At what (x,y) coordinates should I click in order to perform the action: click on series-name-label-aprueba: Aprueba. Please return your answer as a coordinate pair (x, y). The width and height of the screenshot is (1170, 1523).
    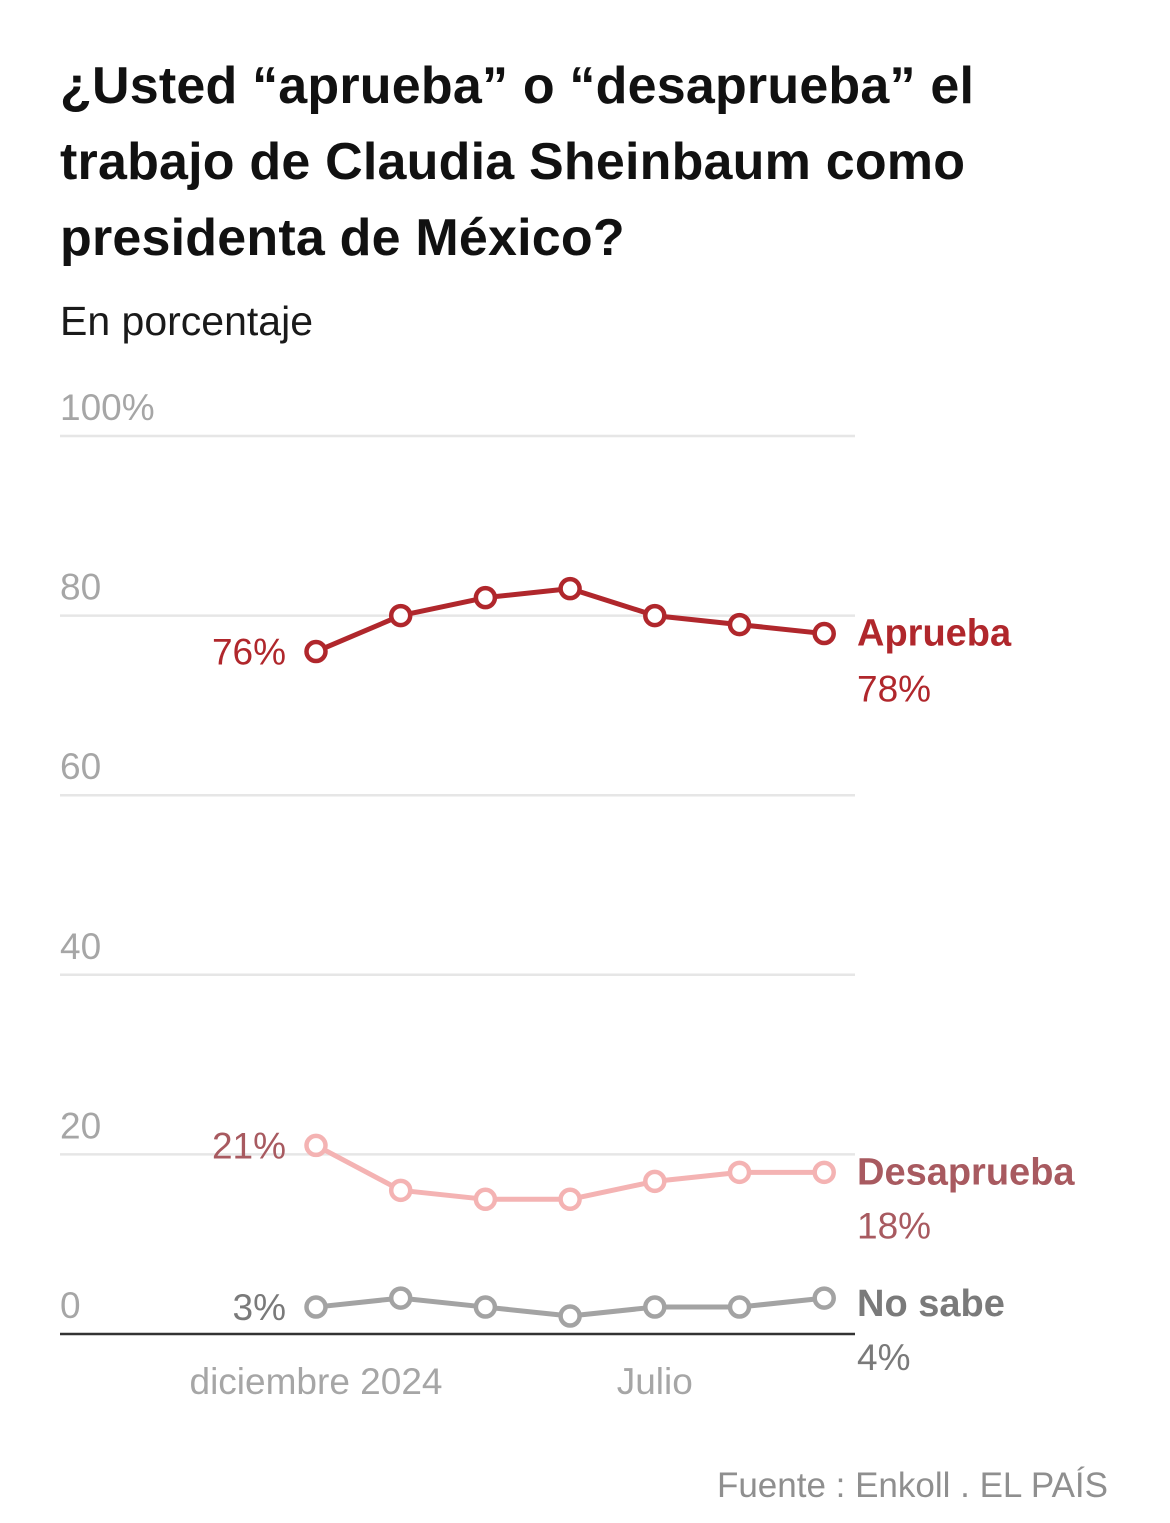
    Looking at the image, I should click on (934, 634).